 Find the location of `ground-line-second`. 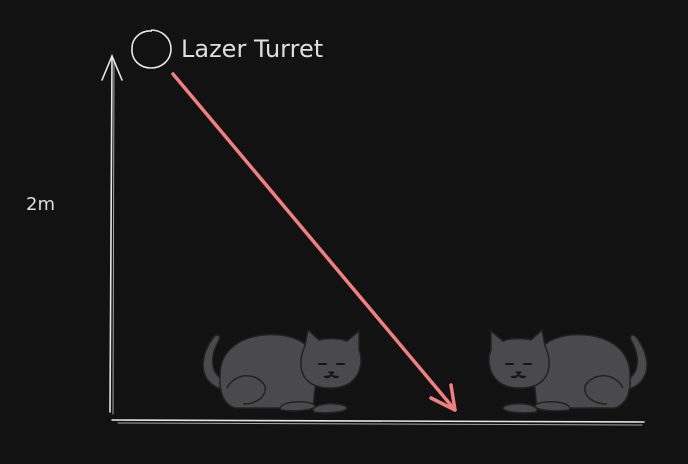

ground-line-second is located at coordinates (380, 424).